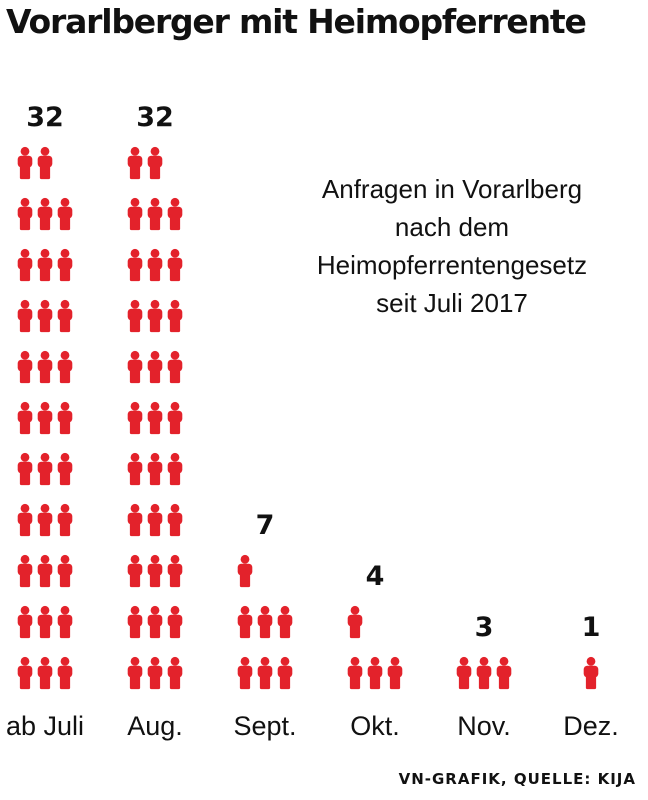 This screenshot has width=648, height=800. I want to click on chart-title: Vorarlberger mit Heimopferrente, so click(296, 21).